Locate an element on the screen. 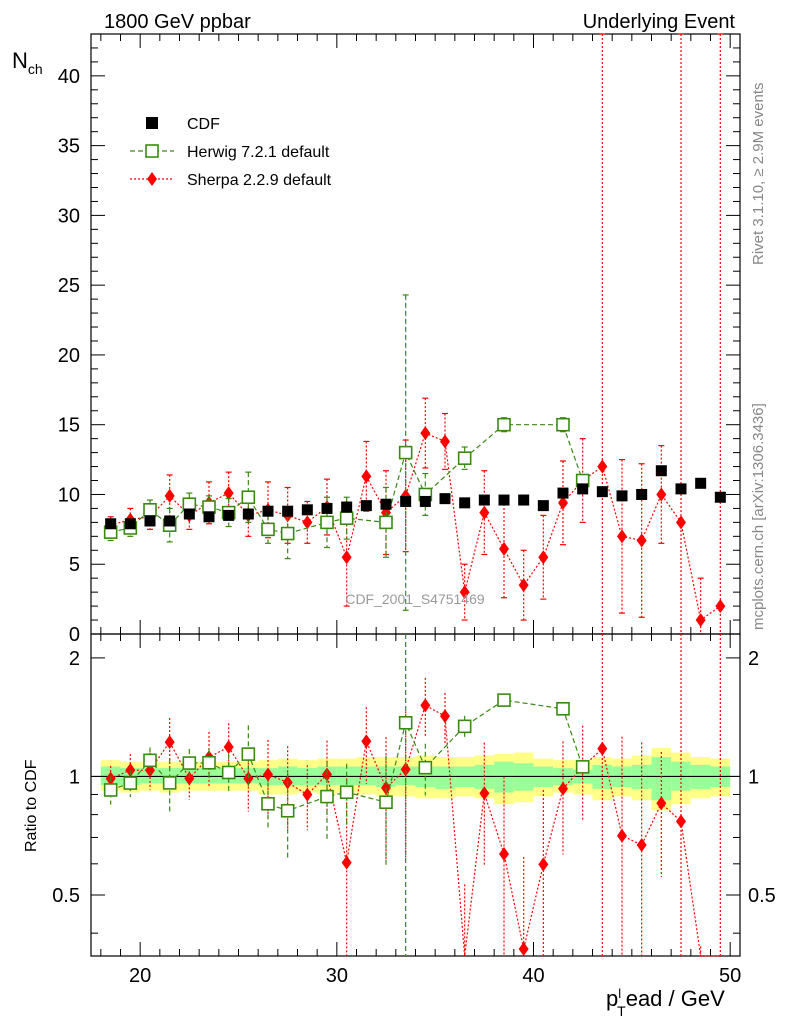 Image resolution: width=786 pixels, height=1024 pixels. ratio-tick-label-right: 1 is located at coordinates (753, 777).